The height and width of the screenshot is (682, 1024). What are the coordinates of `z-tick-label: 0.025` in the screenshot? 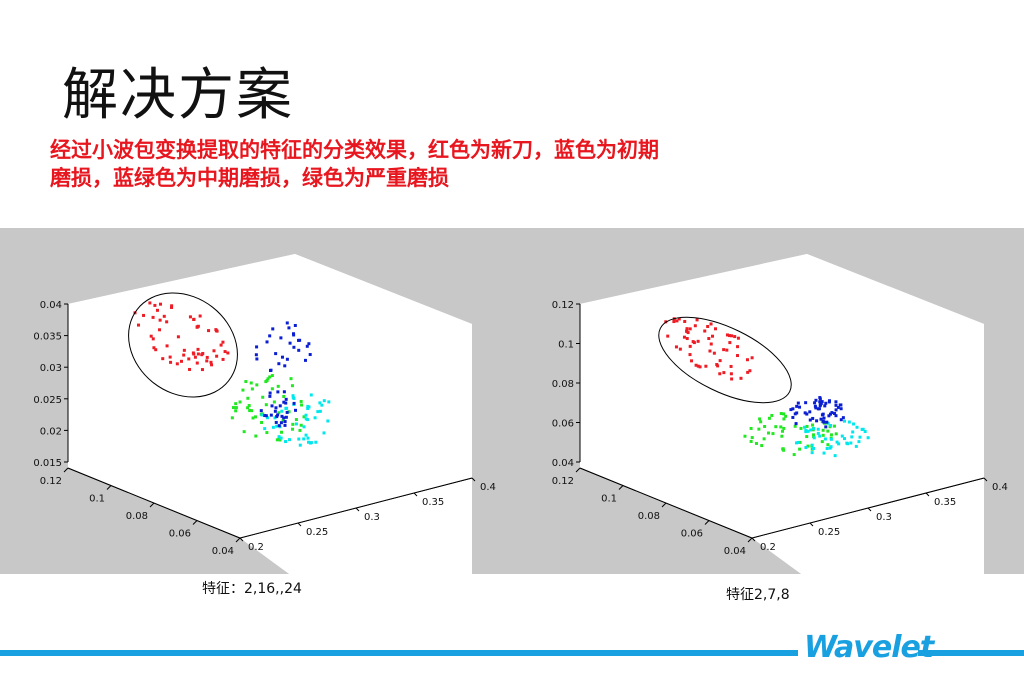 It's located at (47, 400).